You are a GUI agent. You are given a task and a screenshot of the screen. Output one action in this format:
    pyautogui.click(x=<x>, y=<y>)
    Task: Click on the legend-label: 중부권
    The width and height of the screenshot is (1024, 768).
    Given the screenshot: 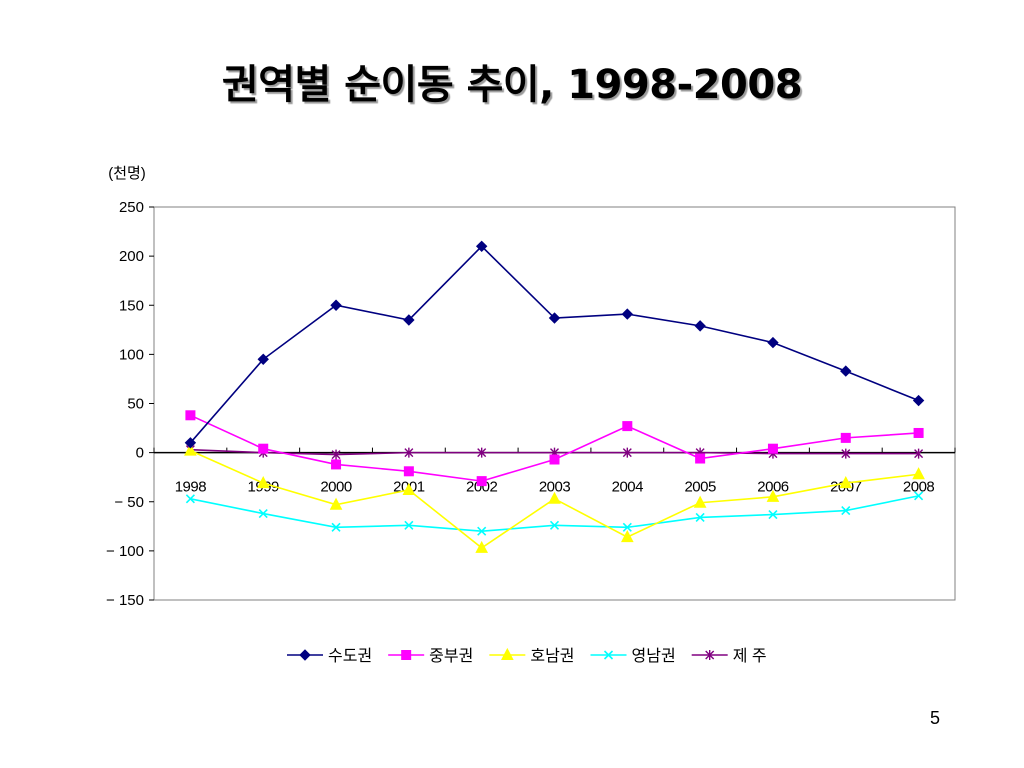 What is the action you would take?
    pyautogui.click(x=451, y=656)
    